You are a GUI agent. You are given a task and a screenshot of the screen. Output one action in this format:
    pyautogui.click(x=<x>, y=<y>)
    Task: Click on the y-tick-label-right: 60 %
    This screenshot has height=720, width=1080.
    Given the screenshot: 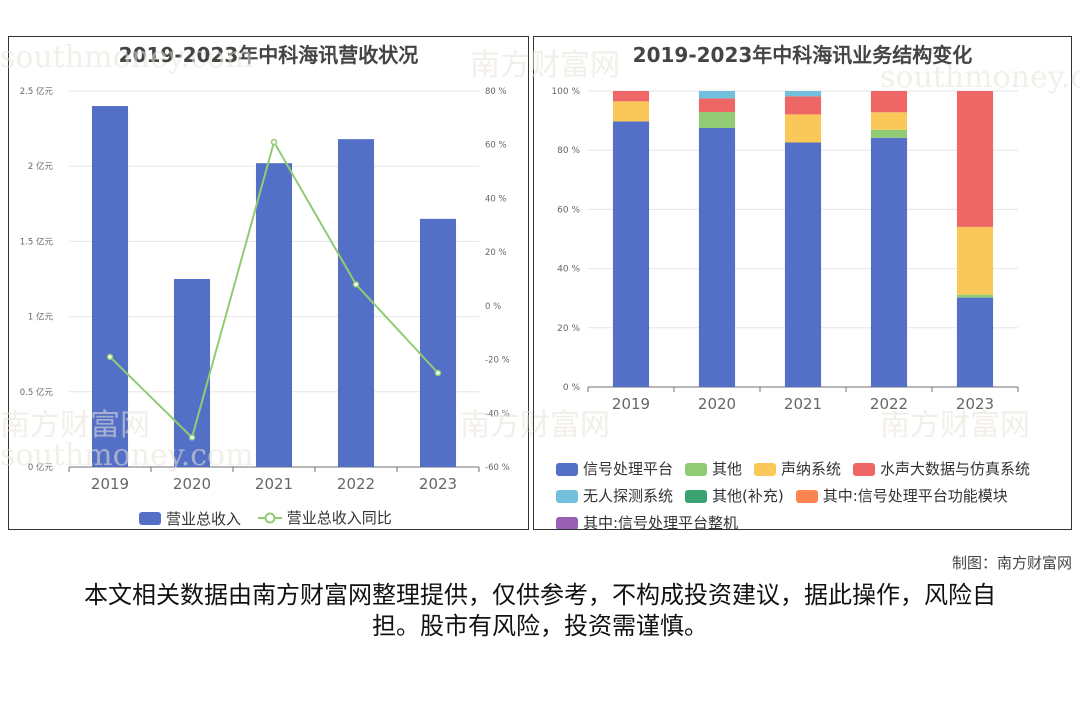 What is the action you would take?
    pyautogui.click(x=496, y=146)
    